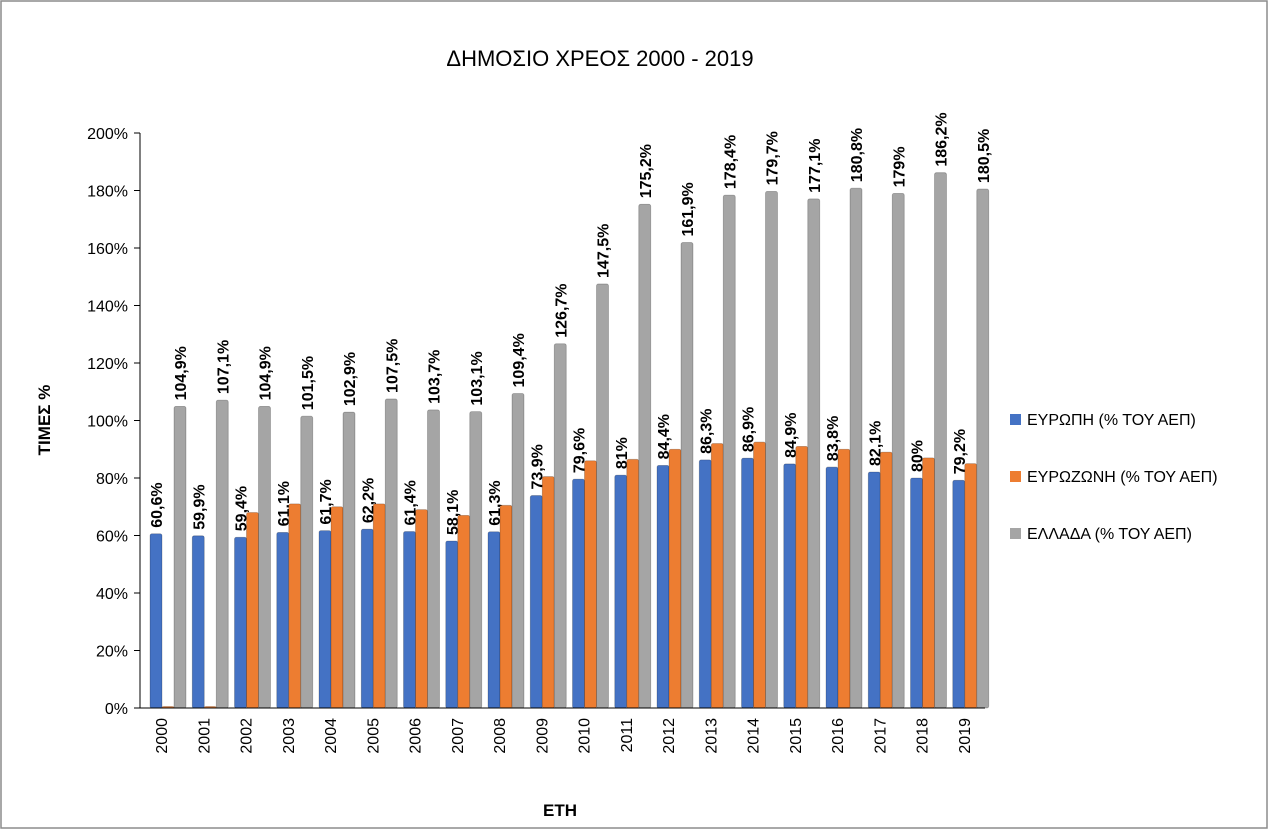 This screenshot has width=1268, height=829. What do you see at coordinates (284, 503) in the screenshot?
I see `data-label: 61,1%` at bounding box center [284, 503].